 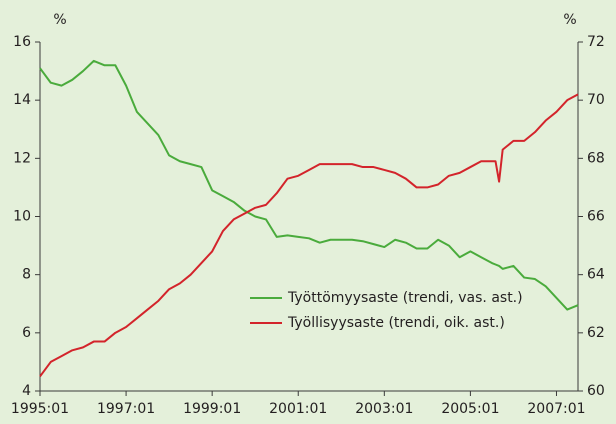 I want to click on y-tick-label: 8, so click(x=26, y=275).